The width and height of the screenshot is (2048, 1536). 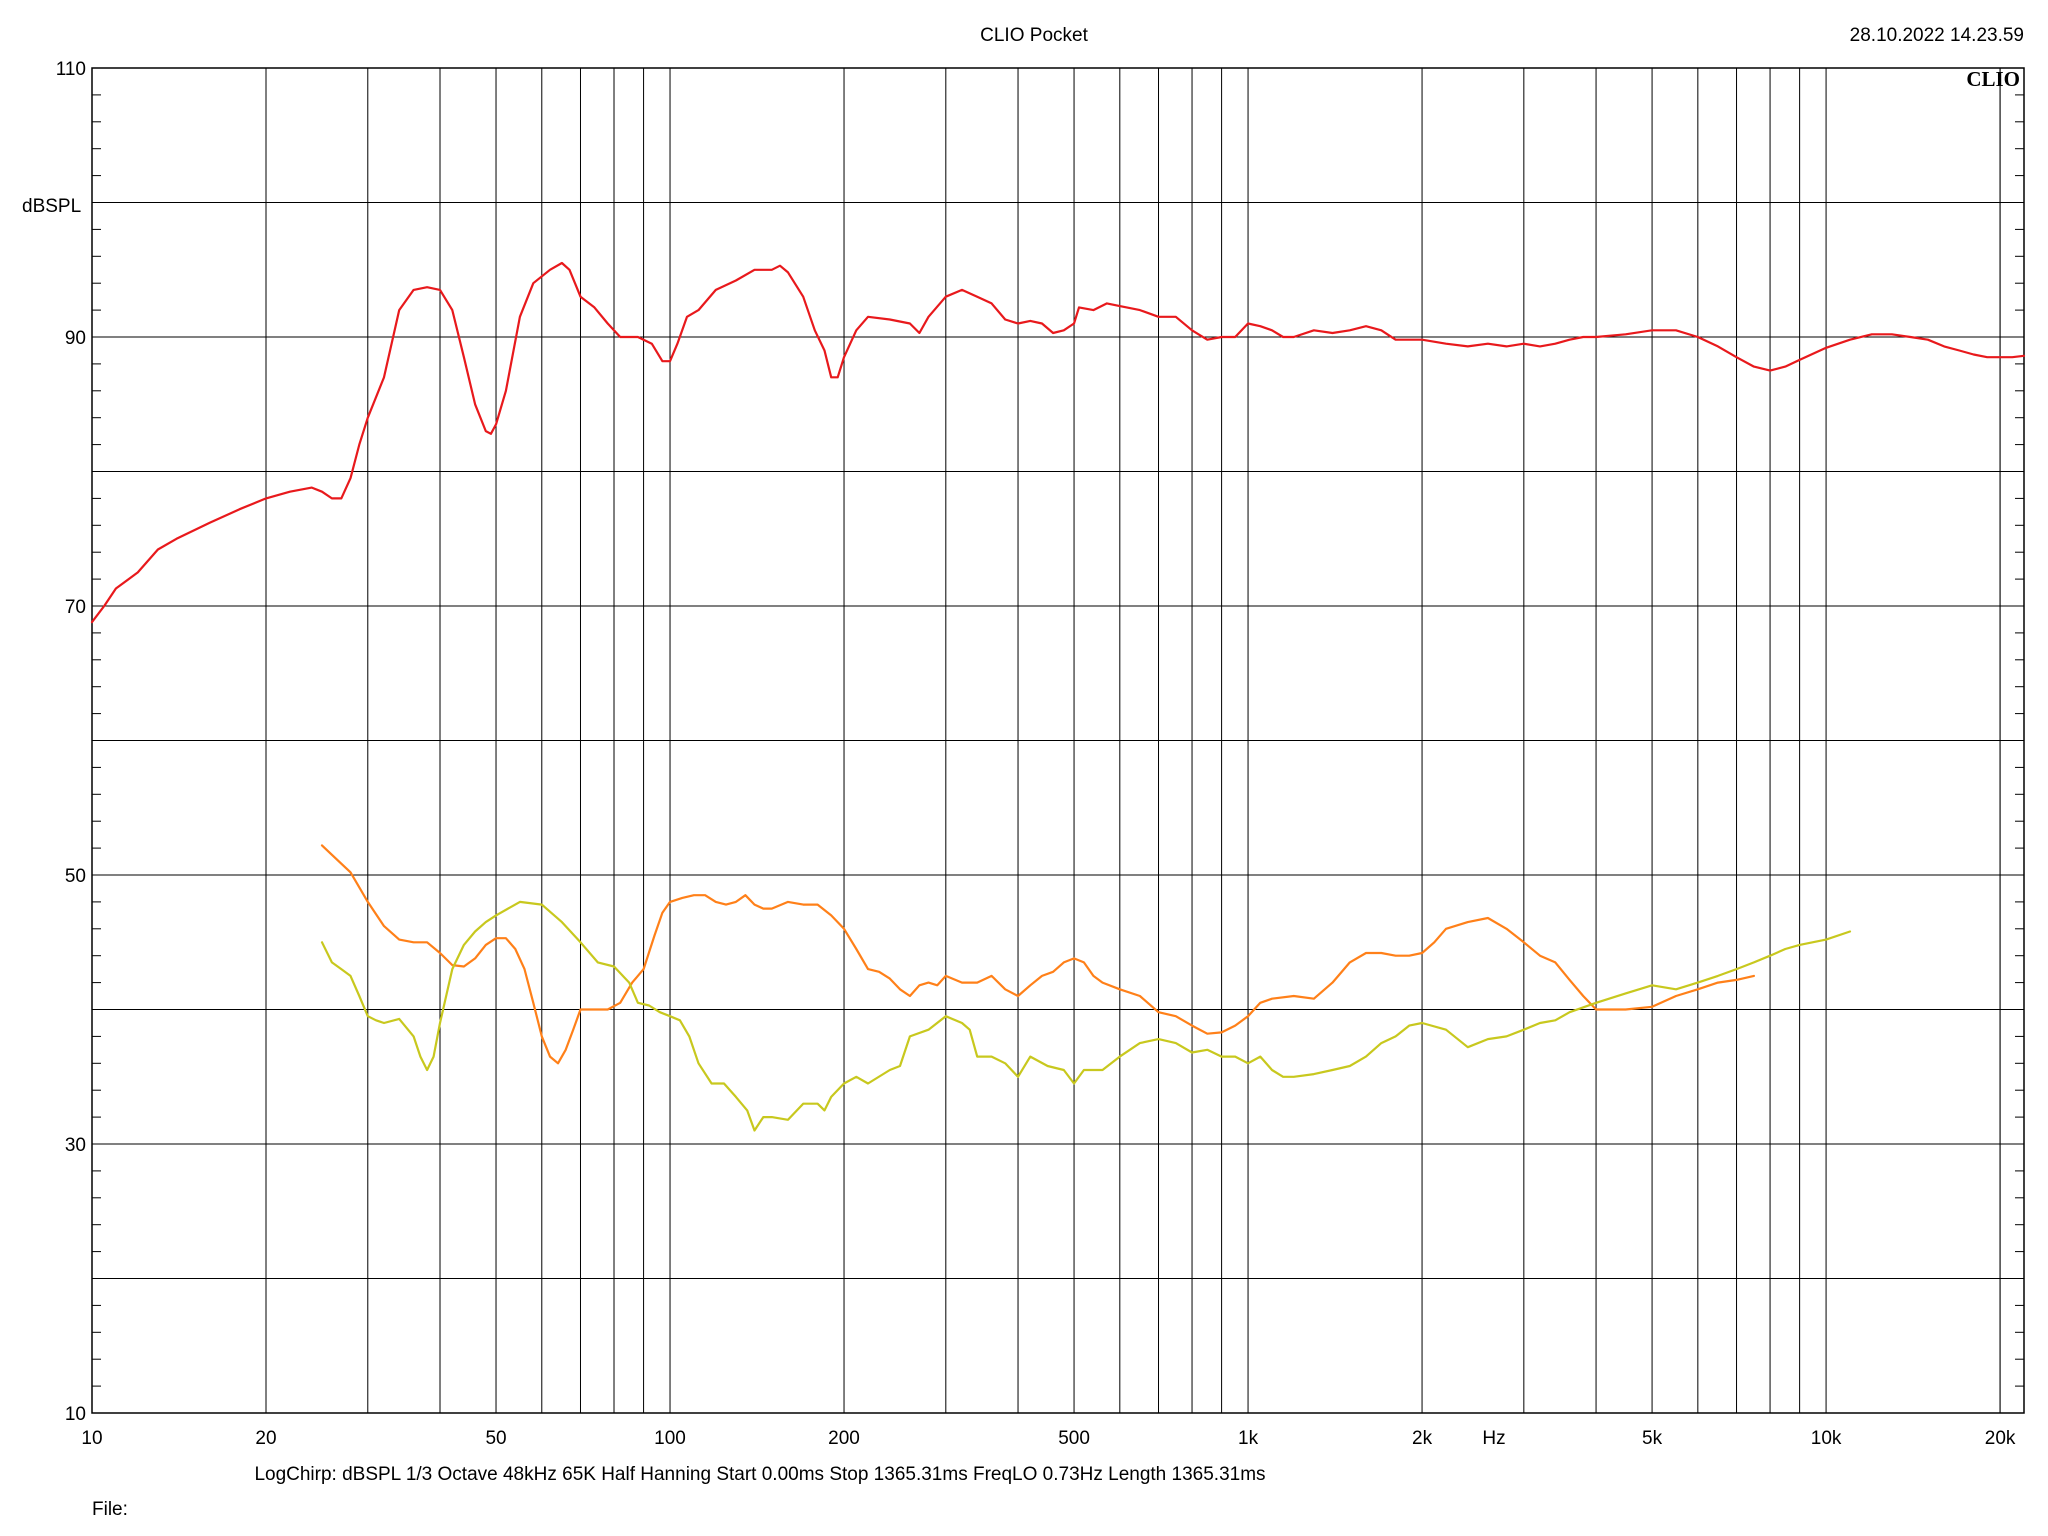 I want to click on y-tick-label: 30, so click(x=75, y=1145).